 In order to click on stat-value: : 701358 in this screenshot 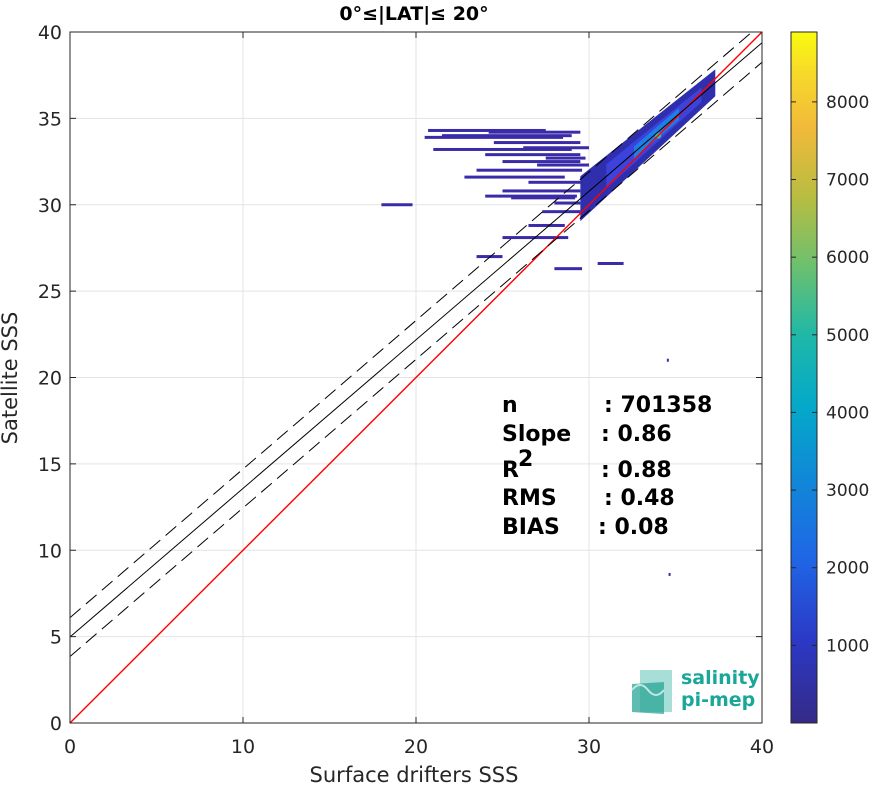, I will do `click(658, 405)`.